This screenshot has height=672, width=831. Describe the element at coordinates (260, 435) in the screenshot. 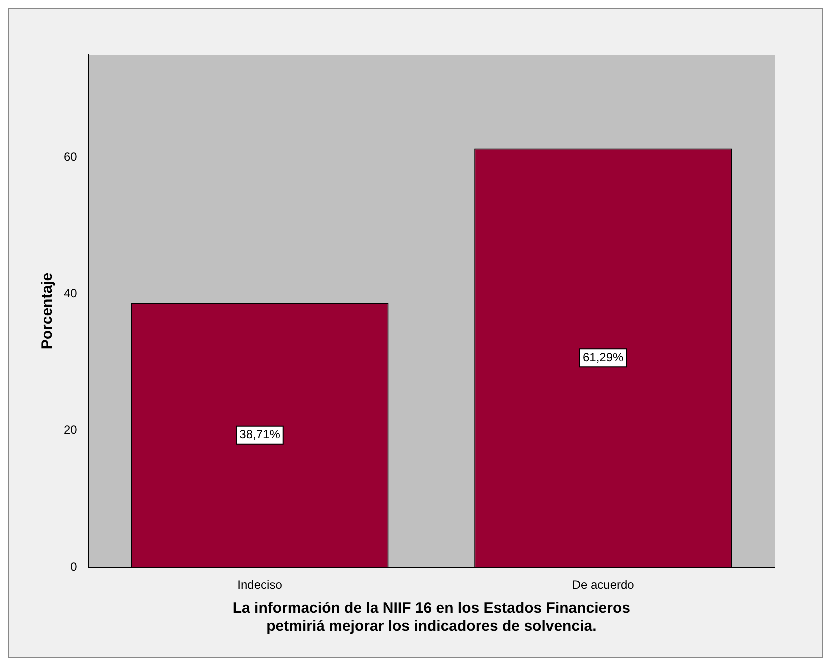

I see `data-label: 38,71%` at that location.